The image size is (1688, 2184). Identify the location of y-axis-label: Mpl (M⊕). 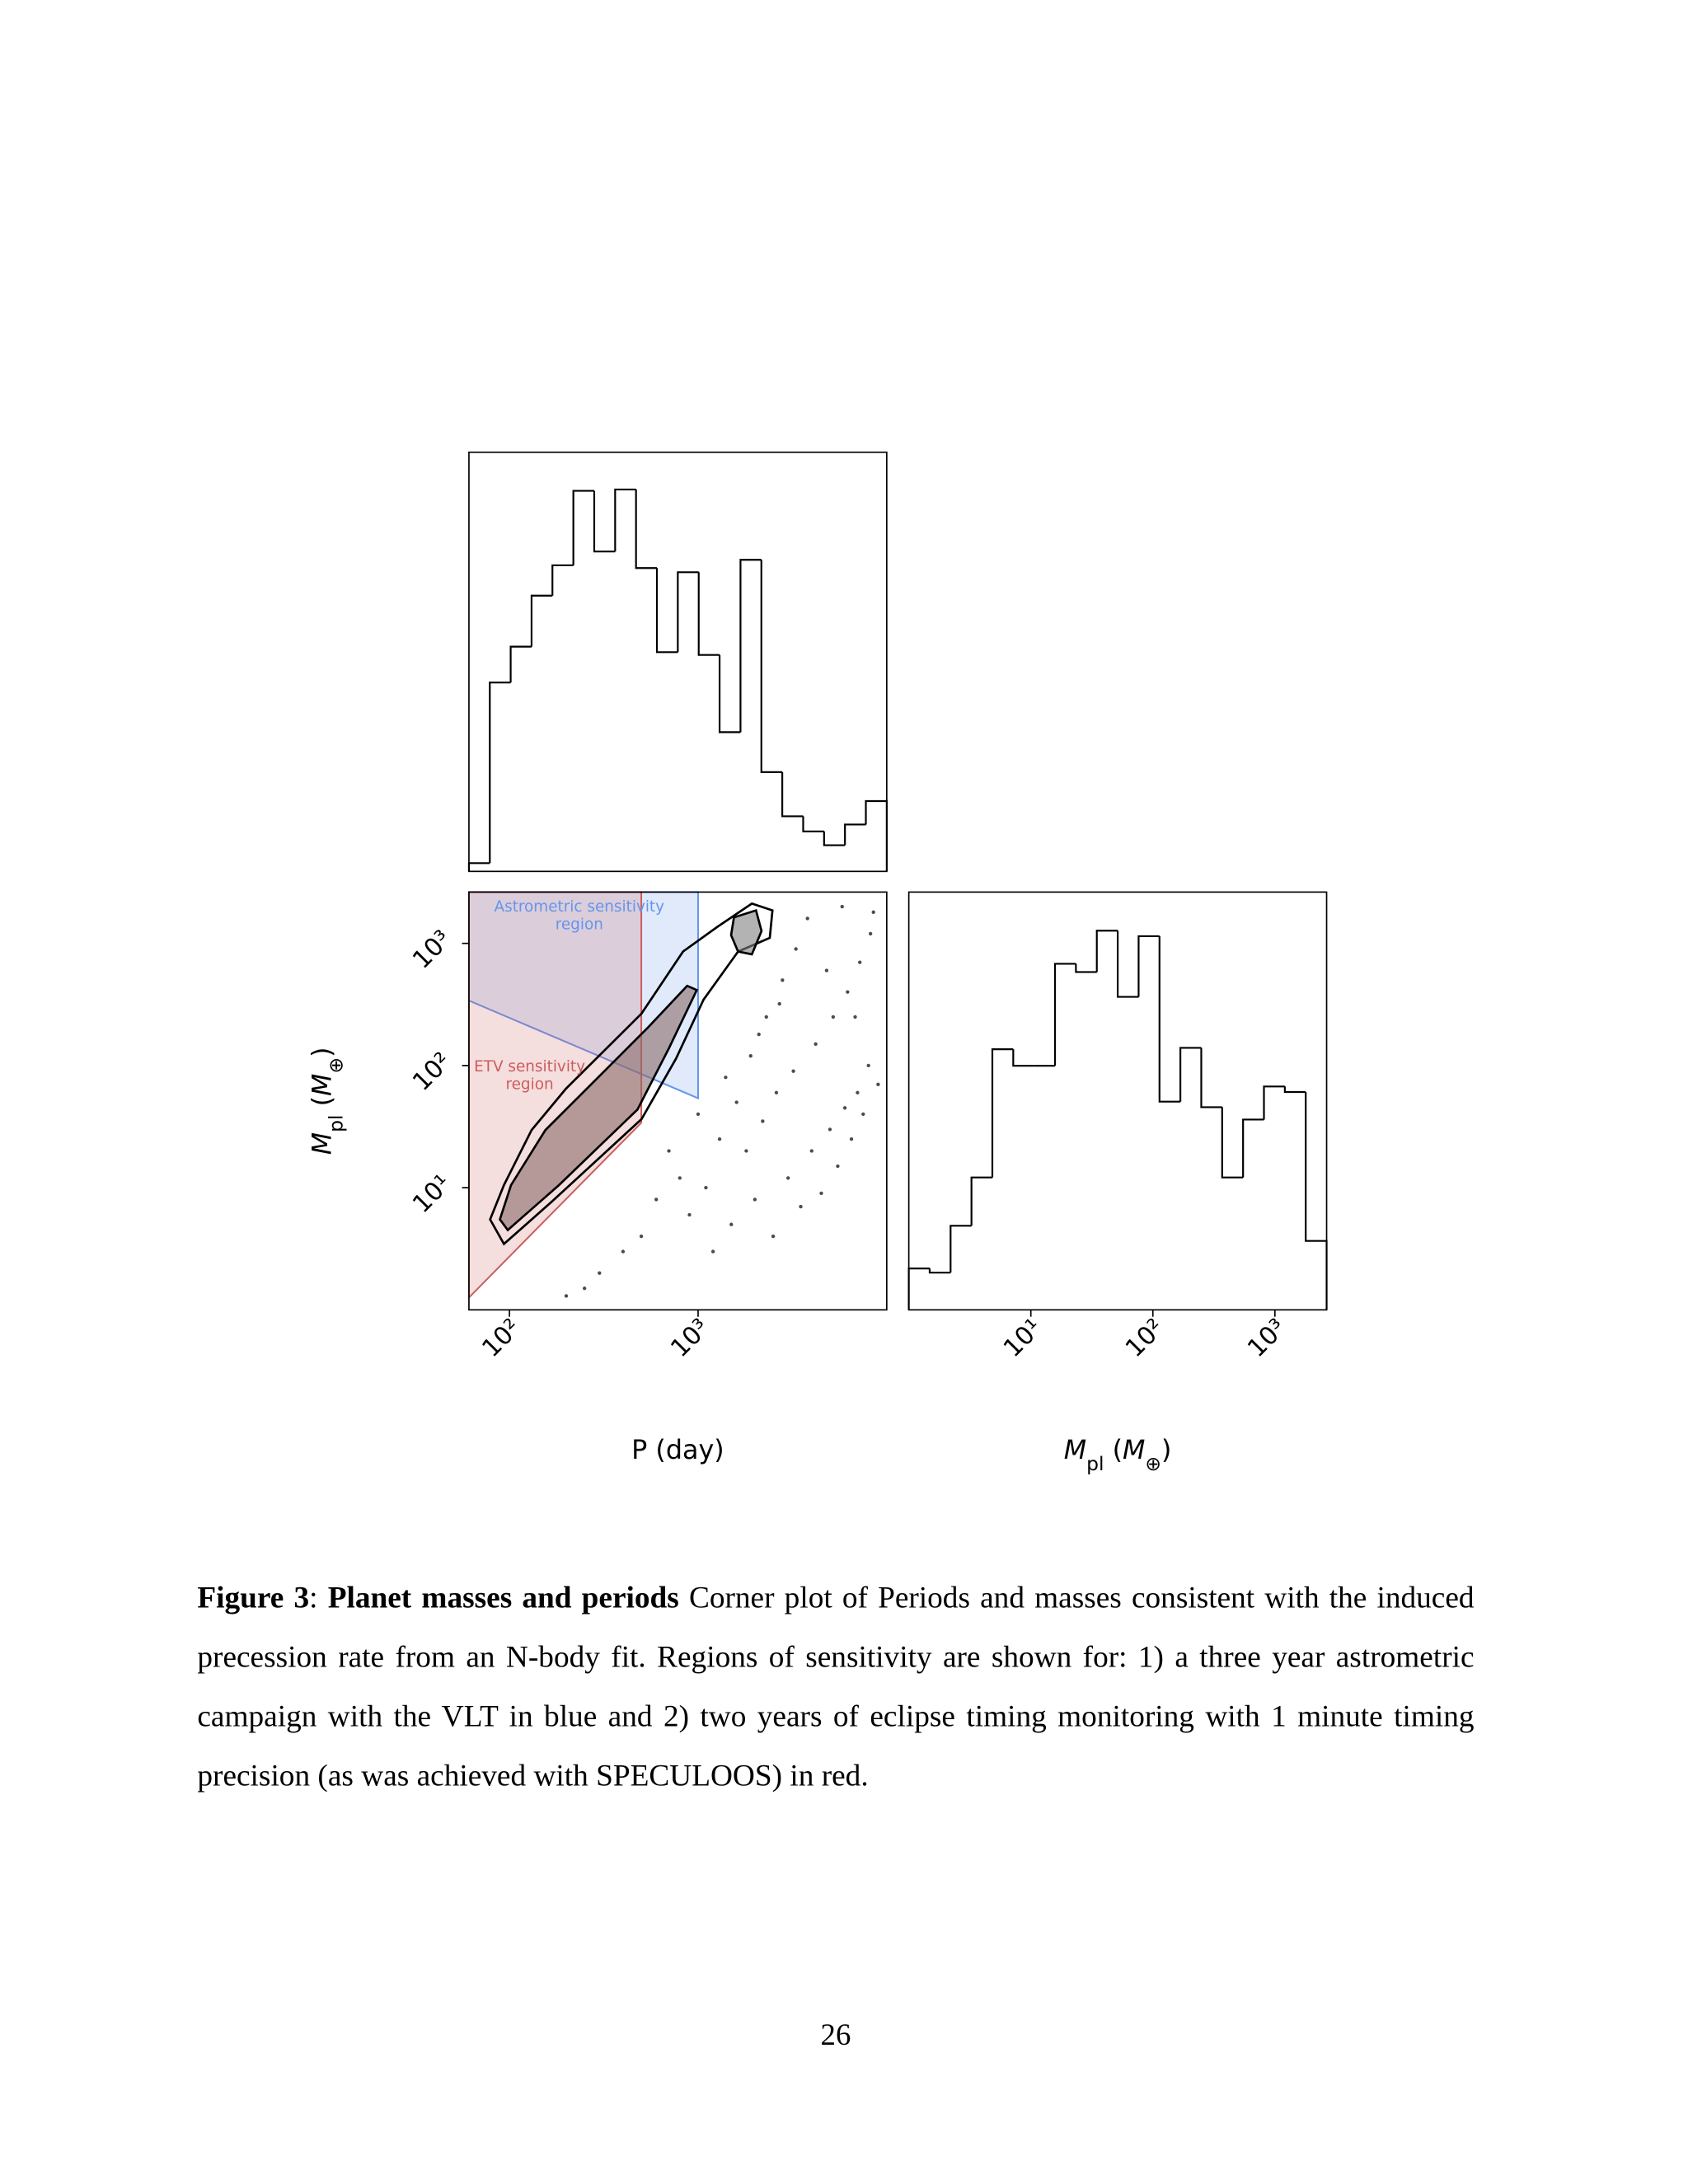
(328, 1101).